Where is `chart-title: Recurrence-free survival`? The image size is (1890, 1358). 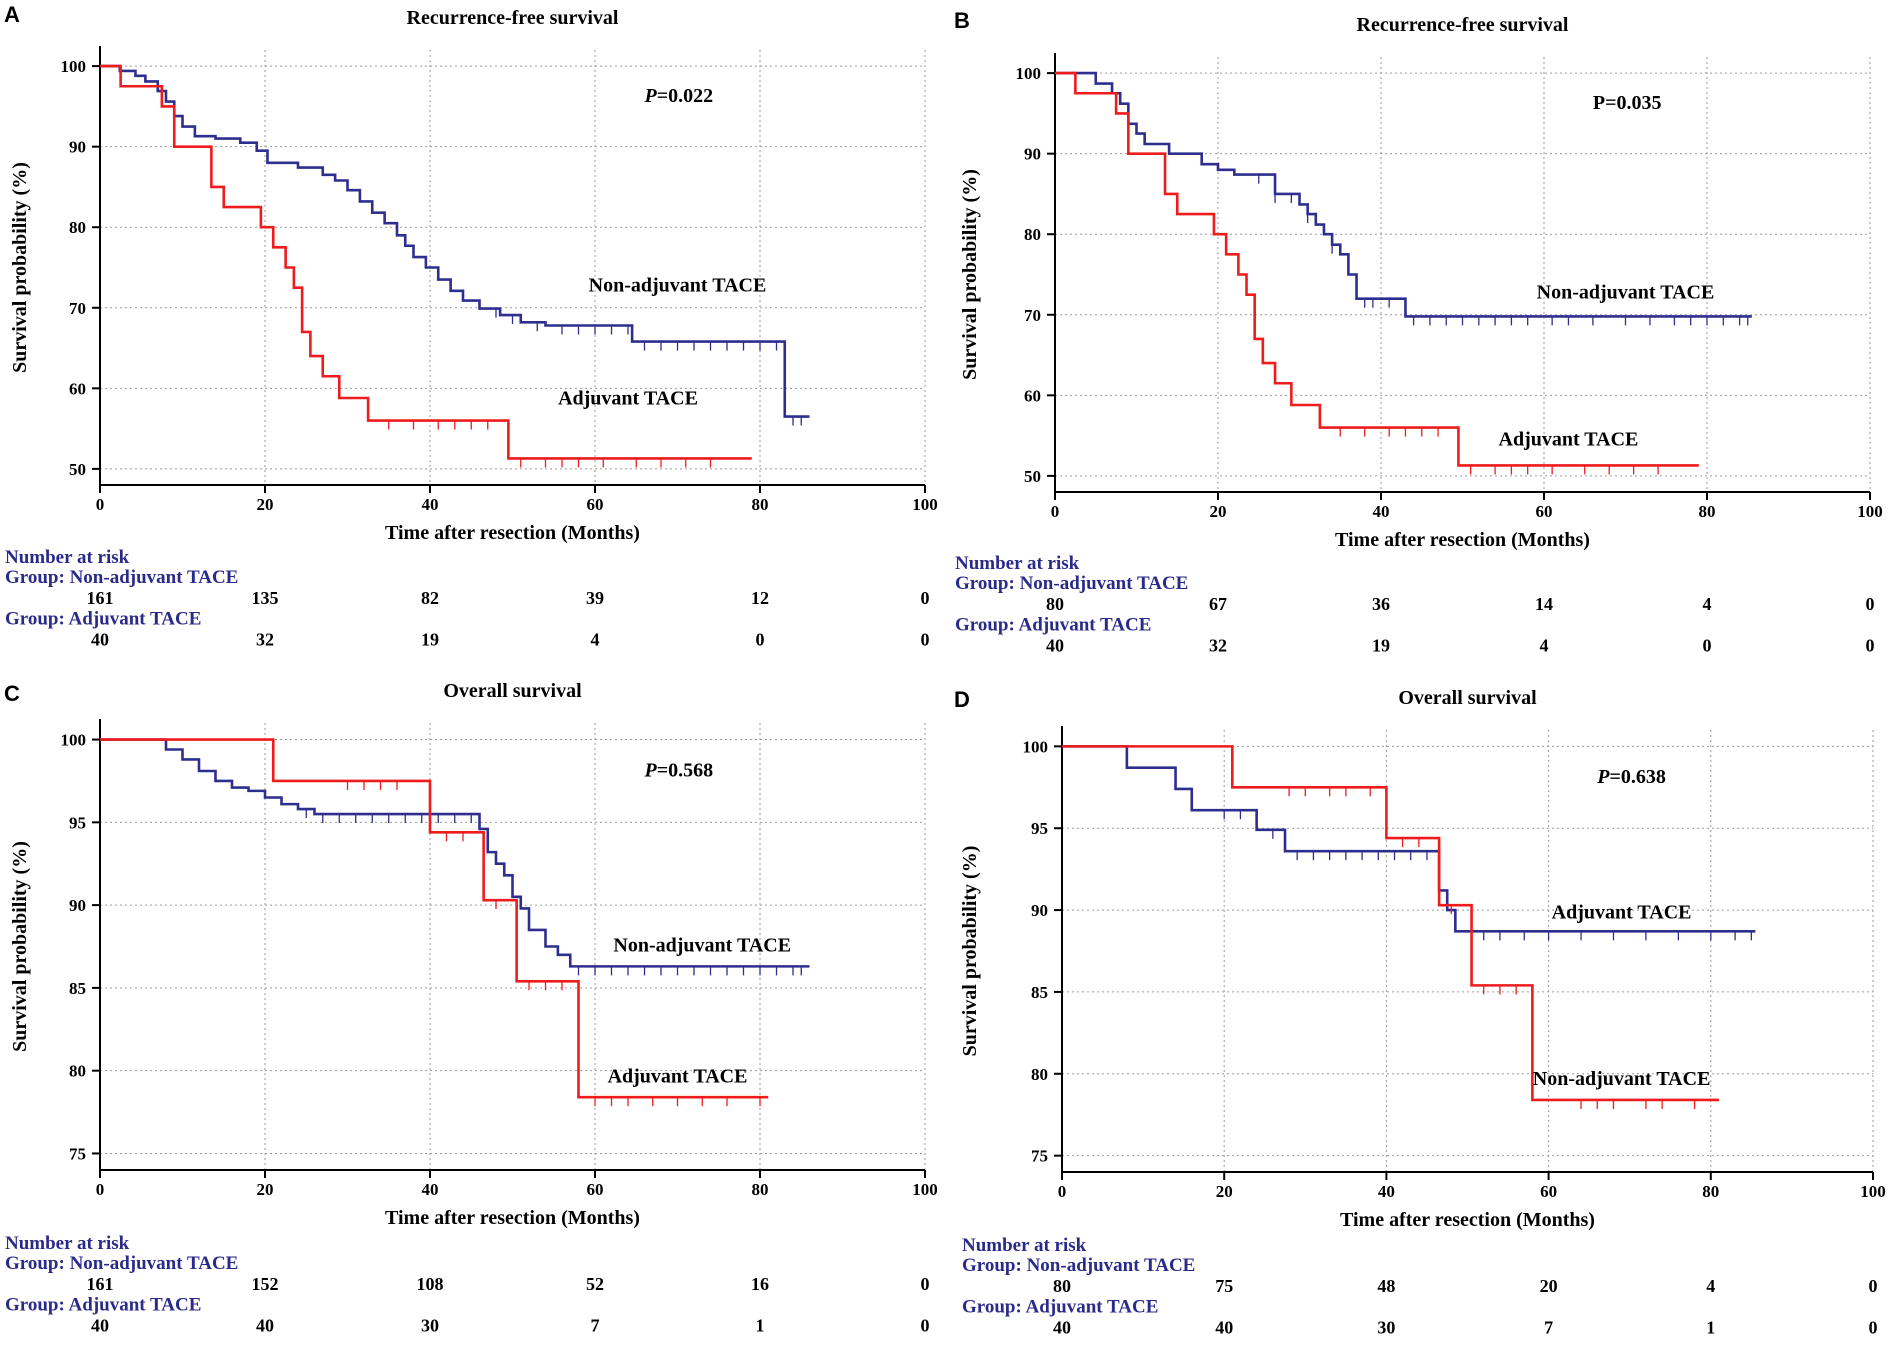 chart-title: Recurrence-free survival is located at coordinates (1463, 25).